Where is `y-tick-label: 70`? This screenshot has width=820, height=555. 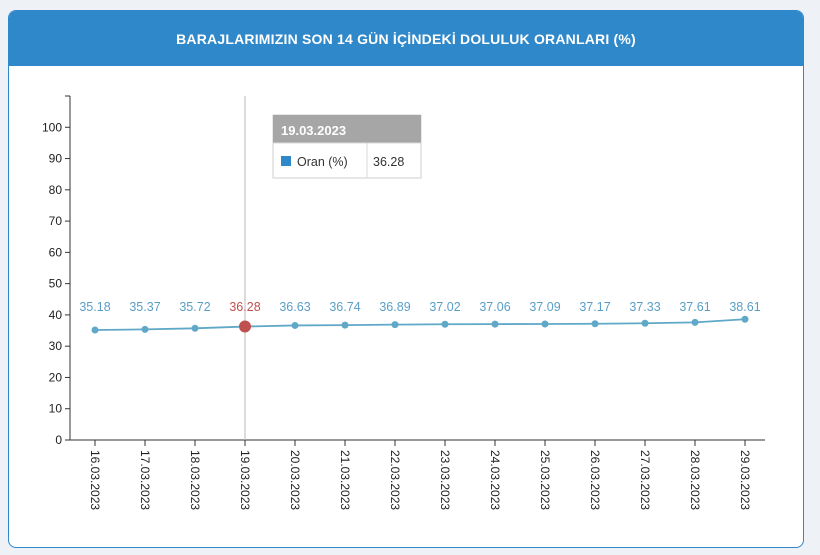 y-tick-label: 70 is located at coordinates (56, 221).